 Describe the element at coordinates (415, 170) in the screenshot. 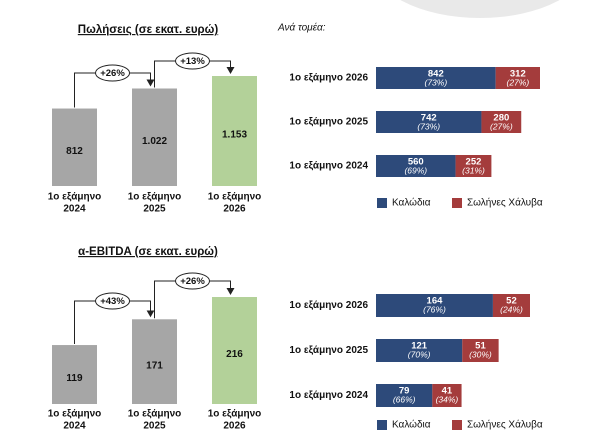

I see `segment-share: (69%)` at that location.